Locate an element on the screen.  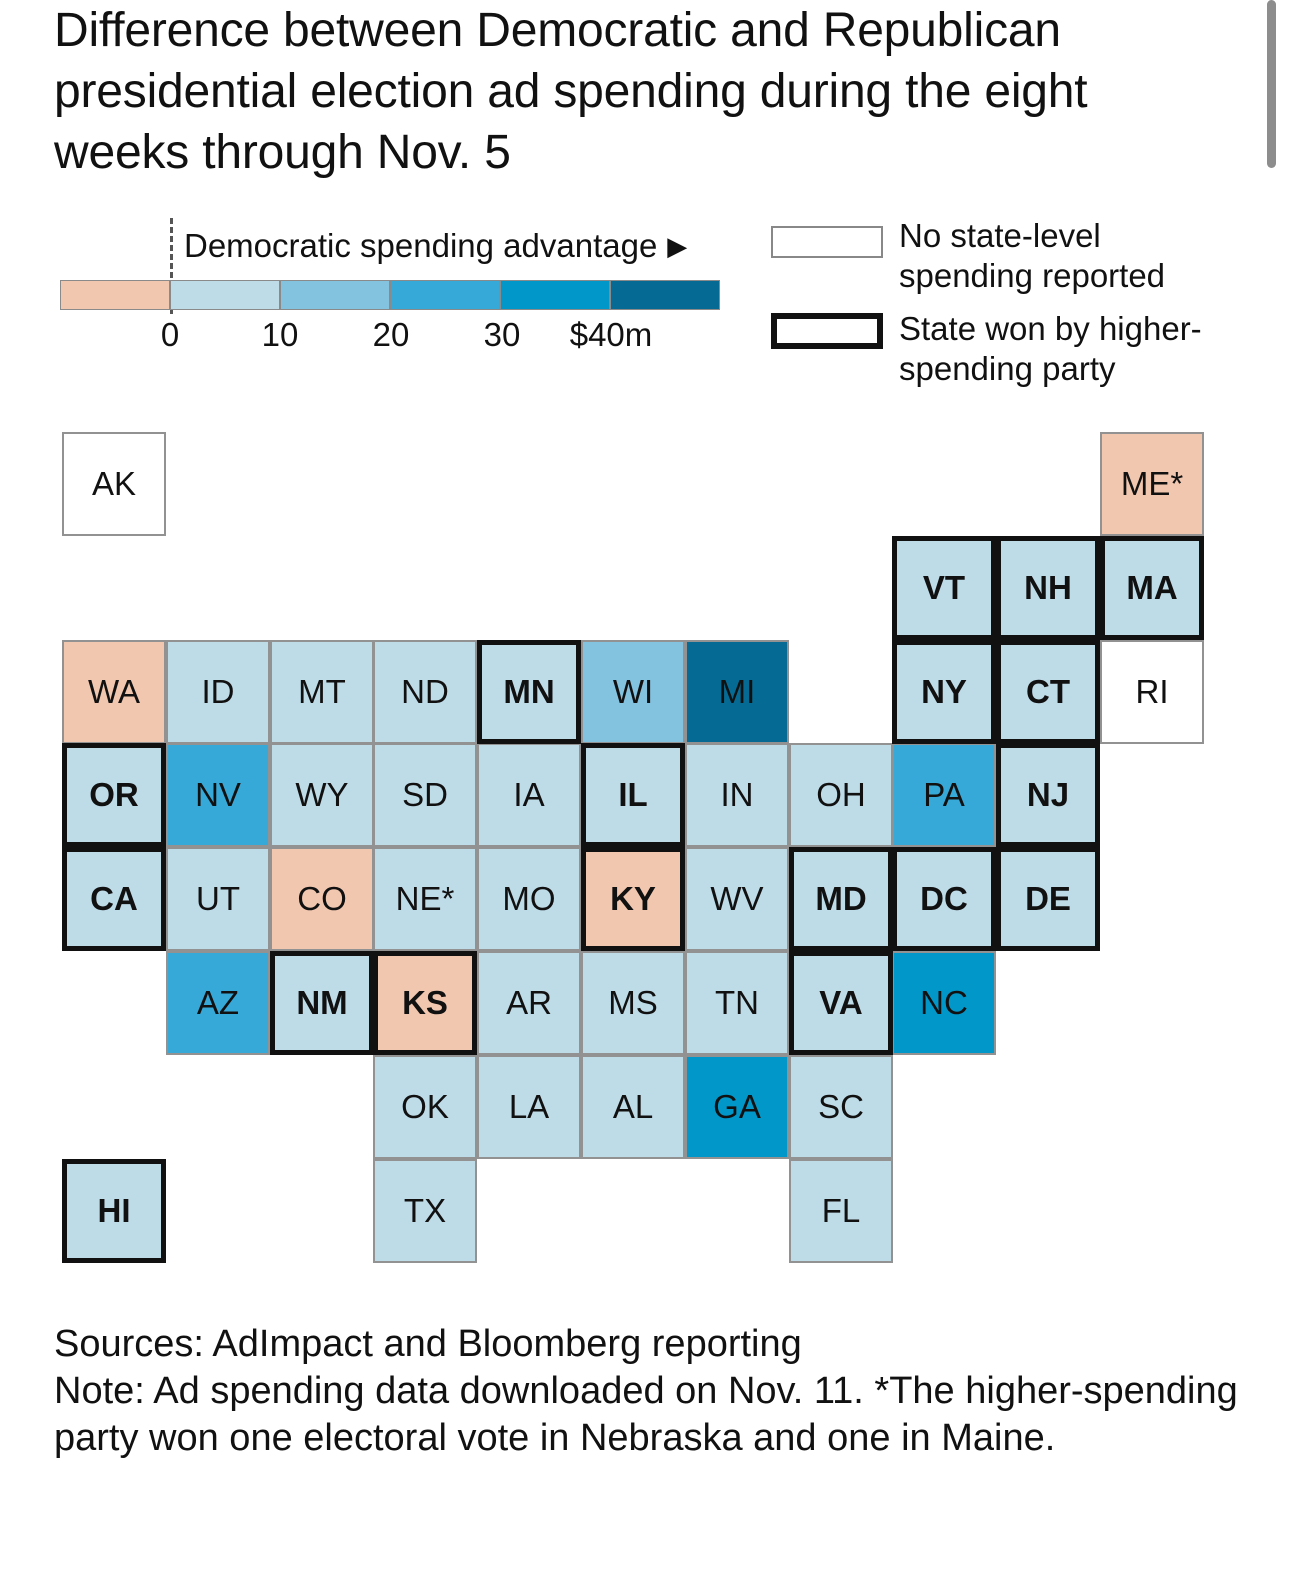
state-tile-va: VA is located at coordinates (841, 1003).